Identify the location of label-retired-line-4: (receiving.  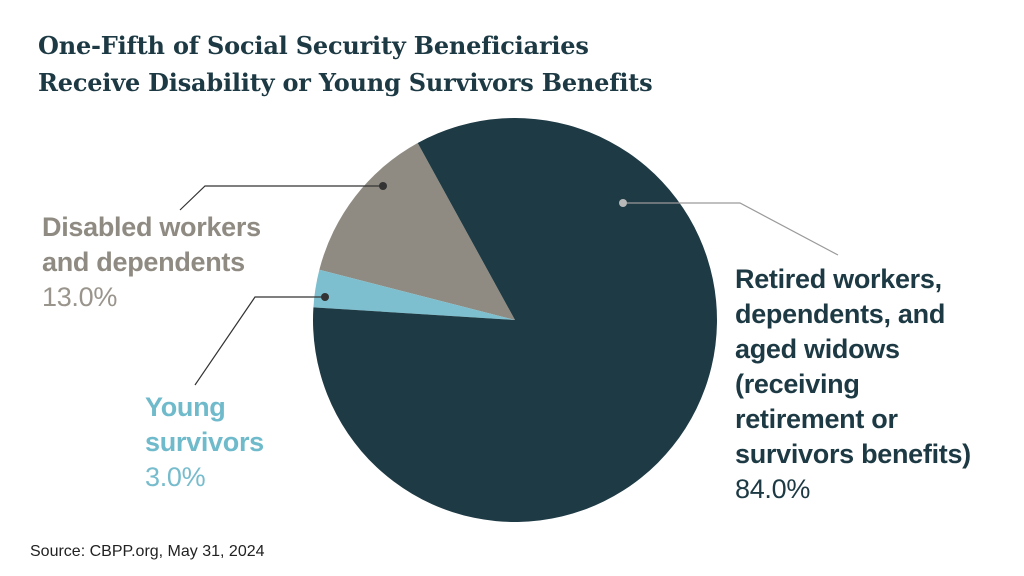
(797, 384).